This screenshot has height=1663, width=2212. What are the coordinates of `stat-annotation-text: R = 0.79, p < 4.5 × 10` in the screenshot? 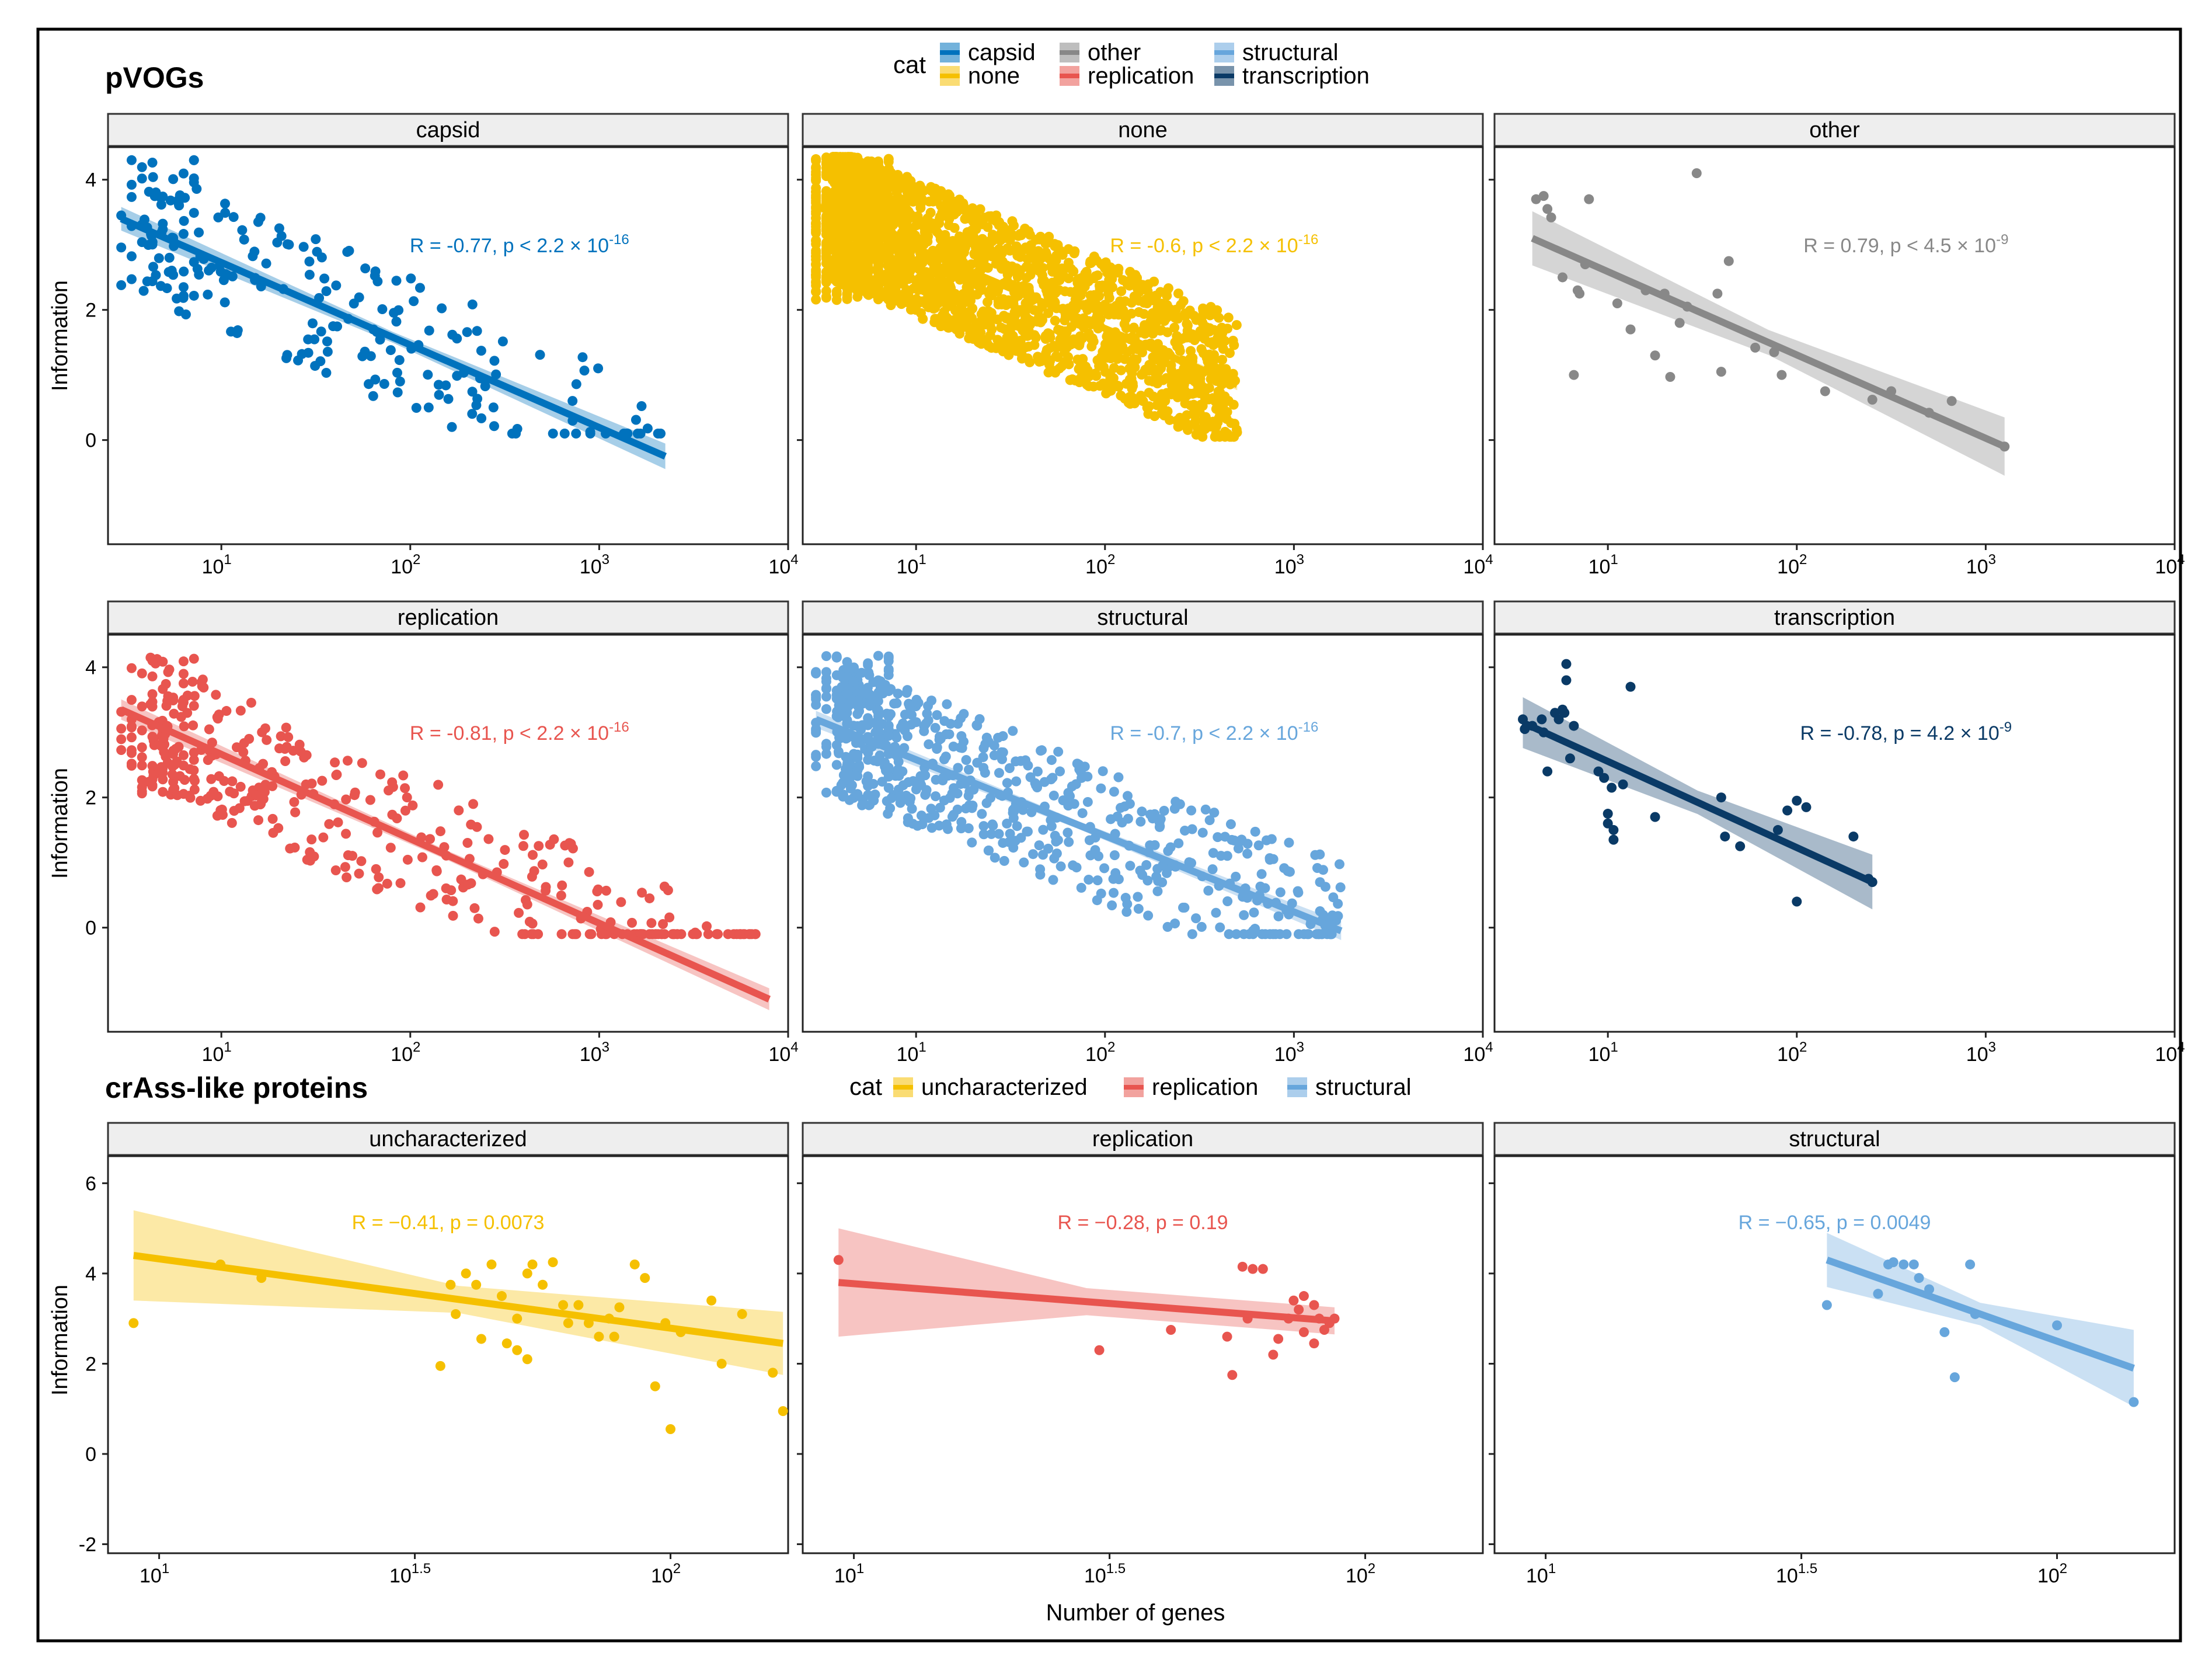 It's located at (1899, 246).